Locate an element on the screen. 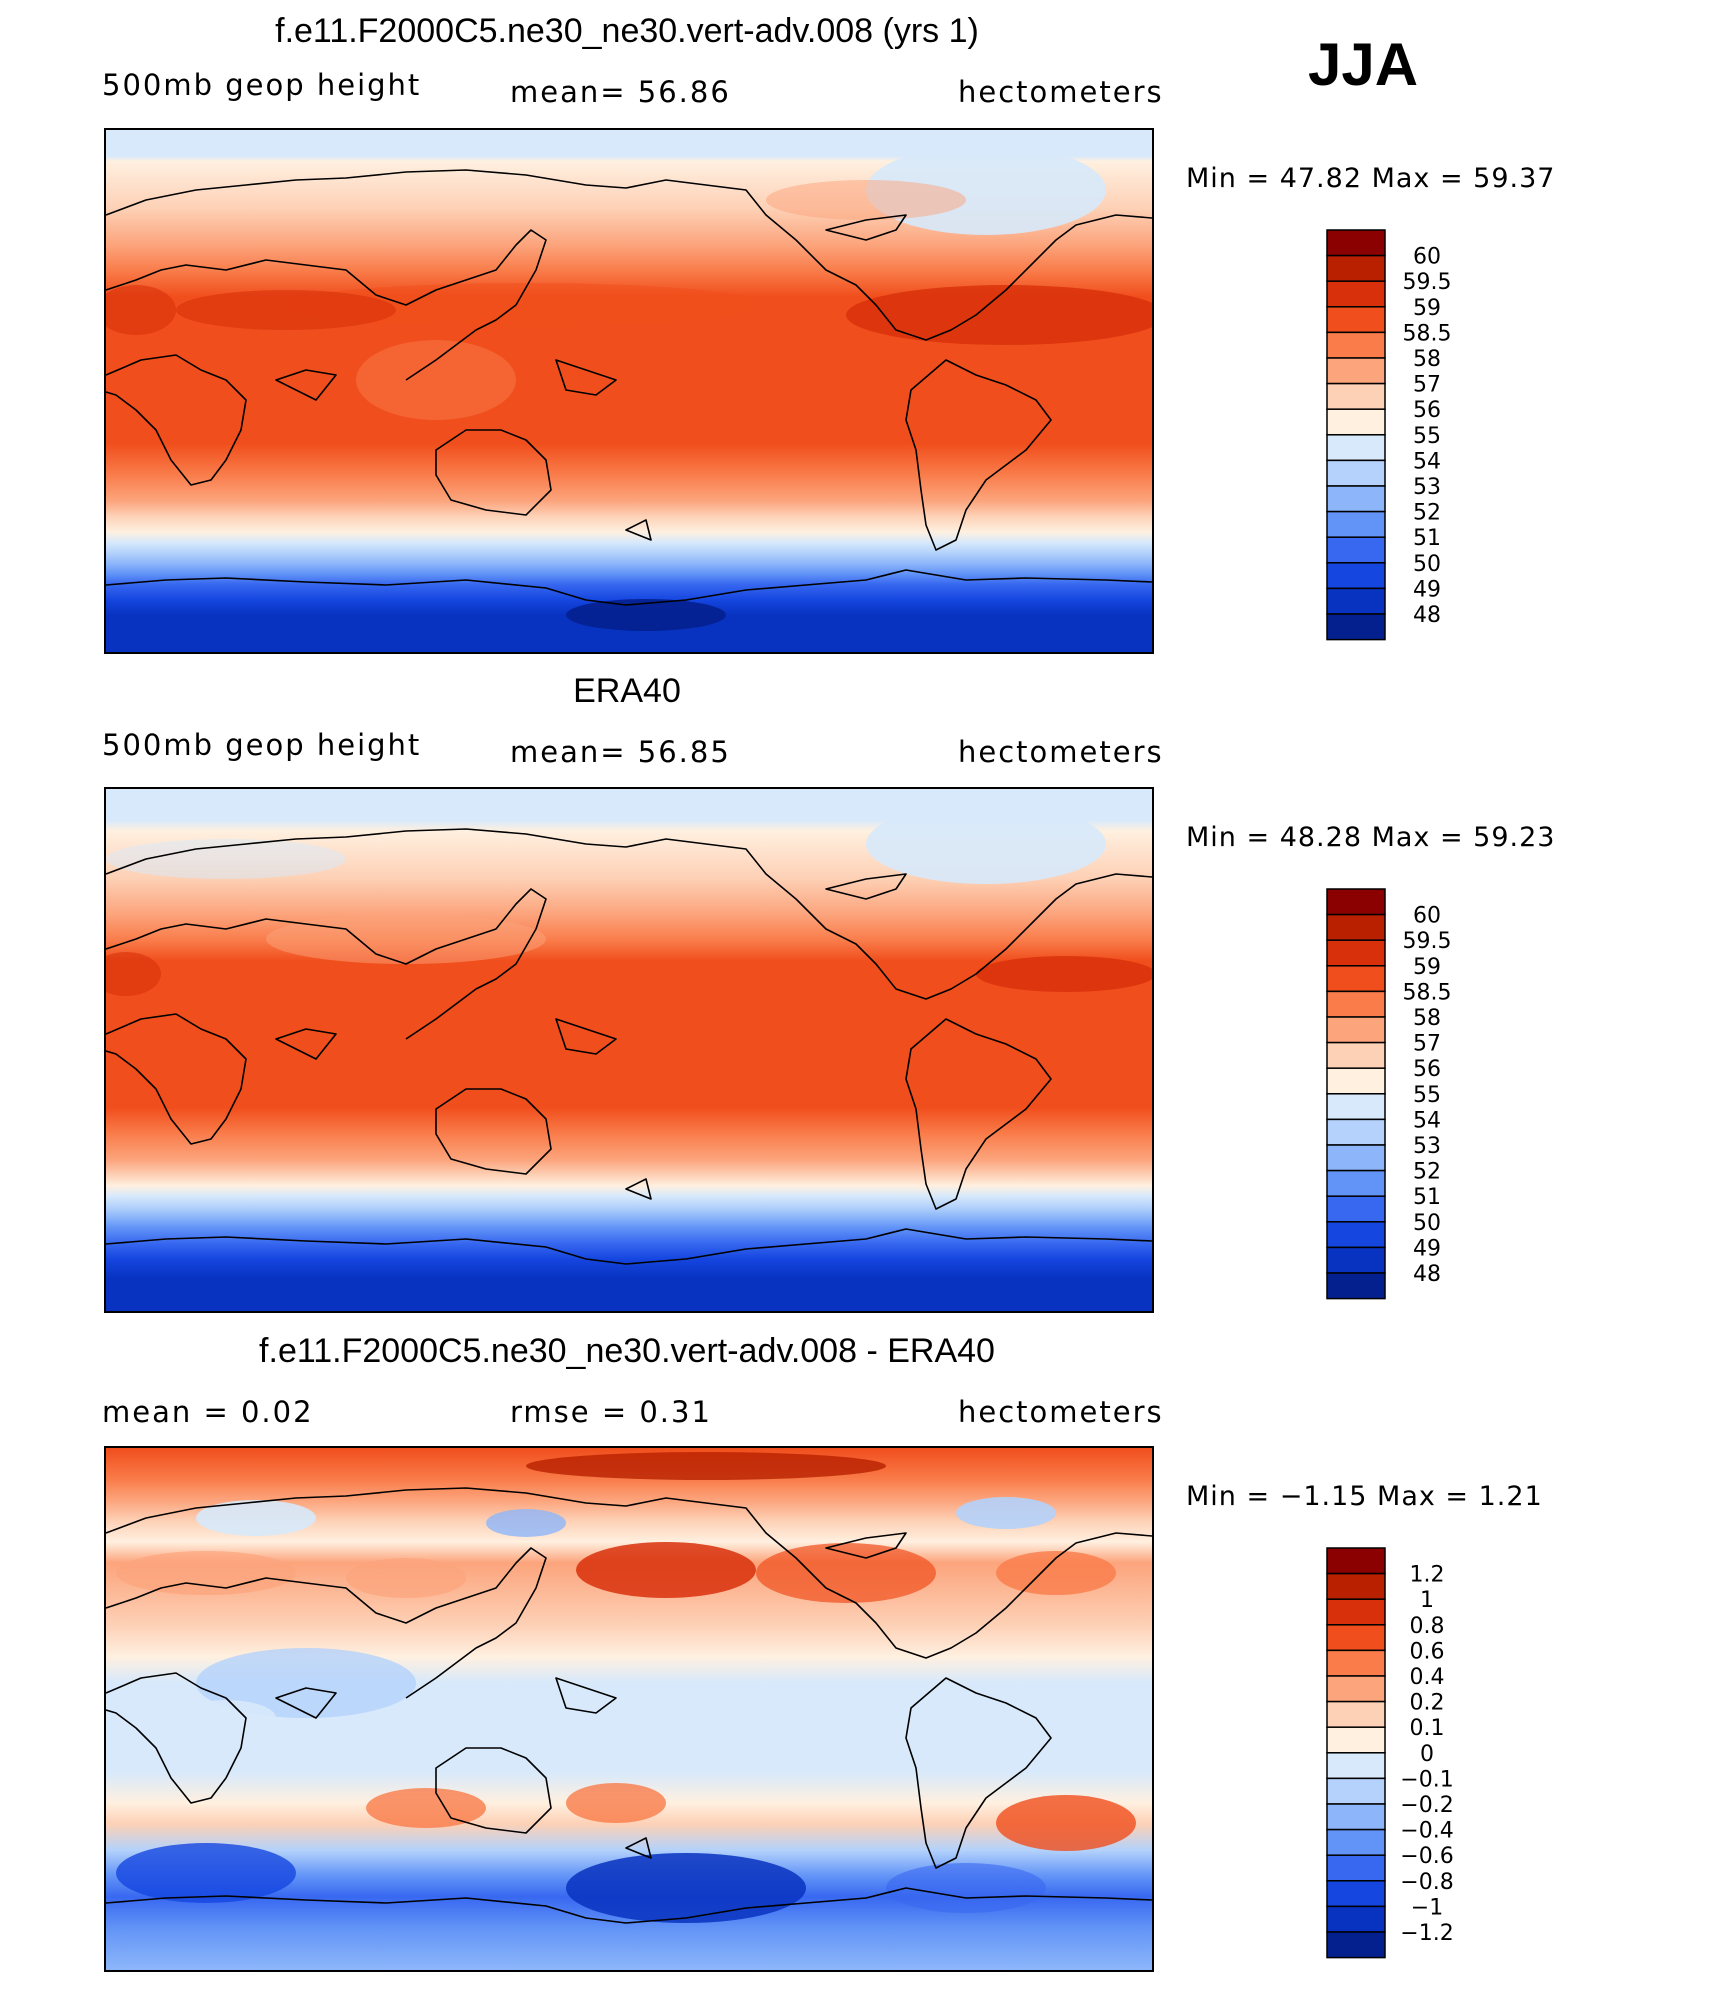 Image resolution: width=1710 pixels, height=1991 pixels. colorbar-tick-label: 0 is located at coordinates (1427, 1754).